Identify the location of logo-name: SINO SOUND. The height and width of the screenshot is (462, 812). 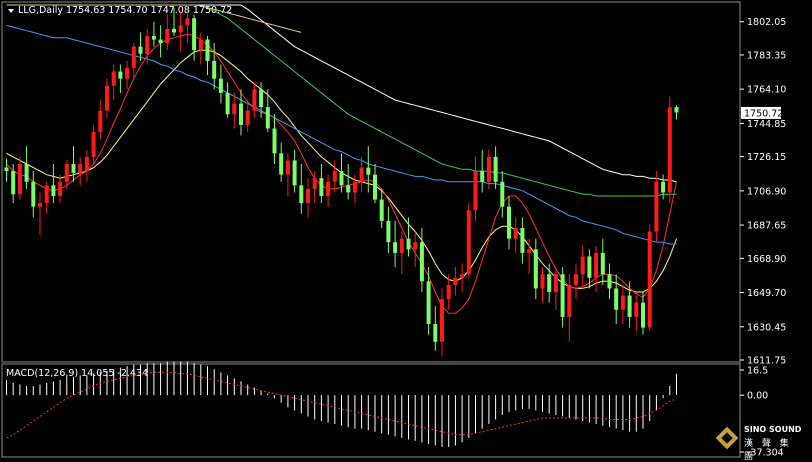
(773, 429).